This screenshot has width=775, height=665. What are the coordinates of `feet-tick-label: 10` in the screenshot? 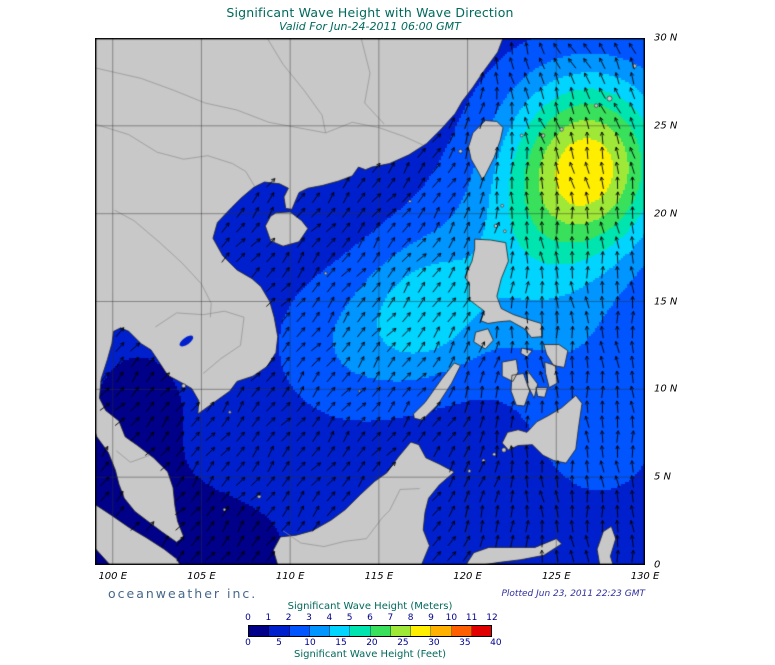 It's located at (310, 643).